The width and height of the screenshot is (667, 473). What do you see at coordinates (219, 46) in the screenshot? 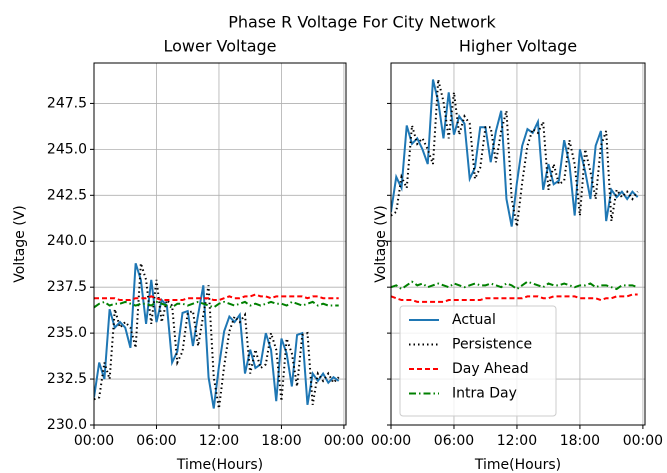
I see `axes-title: Lower Voltage` at bounding box center [219, 46].